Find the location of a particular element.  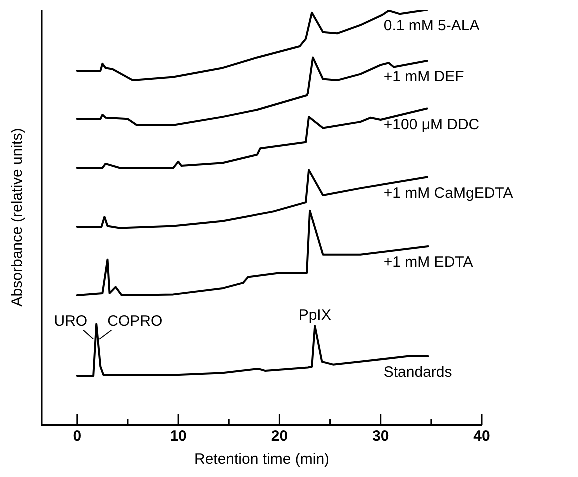

x-tick-label: 20 is located at coordinates (279, 437).